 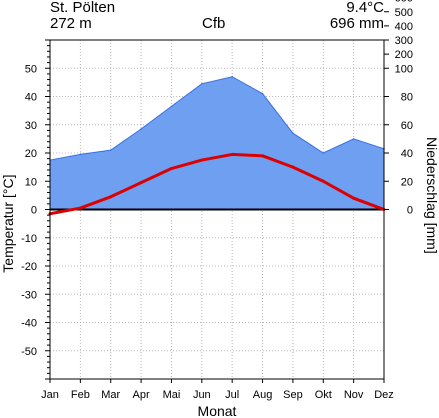 What do you see at coordinates (29, 352) in the screenshot?
I see `temperature-tick-label: -50` at bounding box center [29, 352].